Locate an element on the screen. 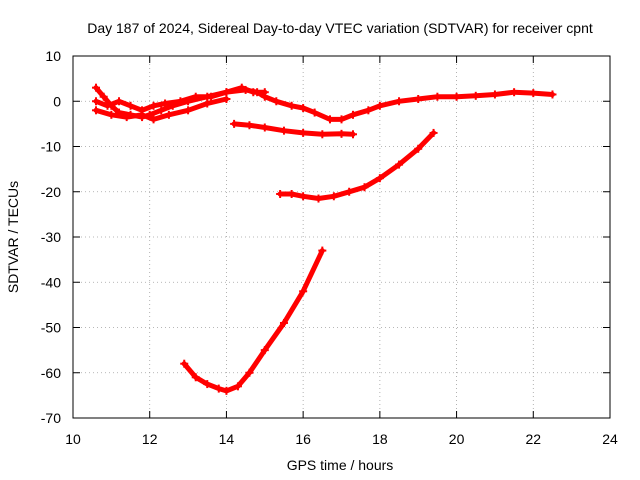 This screenshot has height=480, width=640. x-axis-label: GPS time / hours is located at coordinates (340, 465).